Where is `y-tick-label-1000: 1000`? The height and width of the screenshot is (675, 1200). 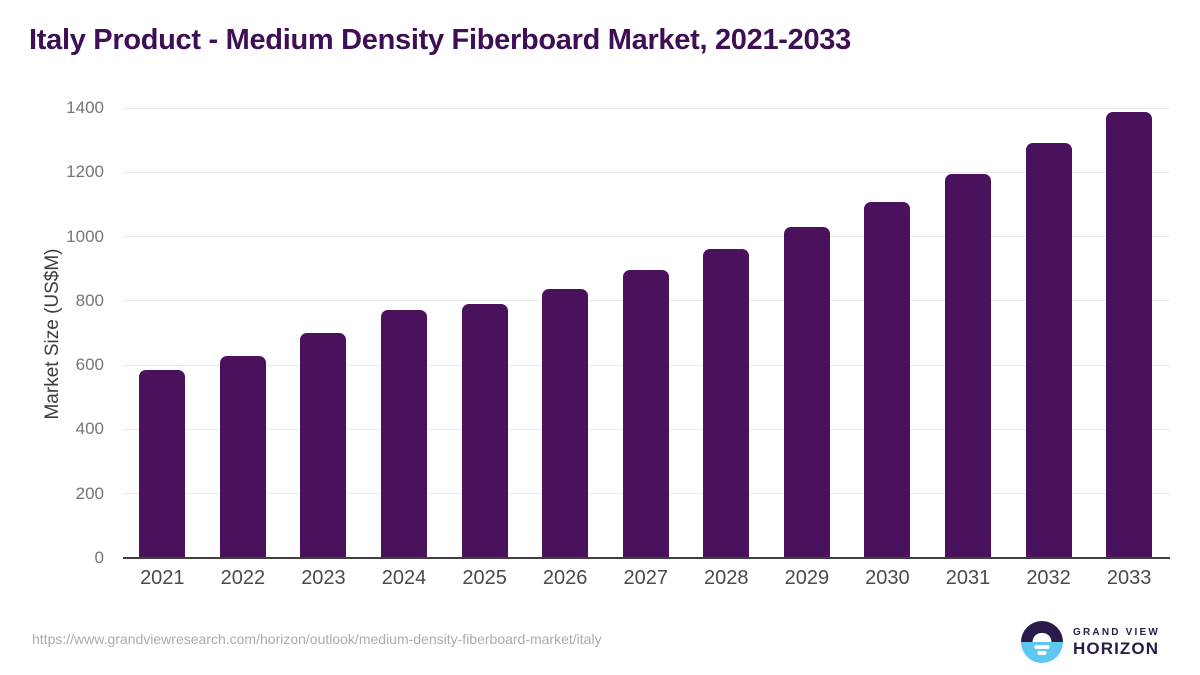 y-tick-label-1000: 1000 is located at coordinates (85, 236).